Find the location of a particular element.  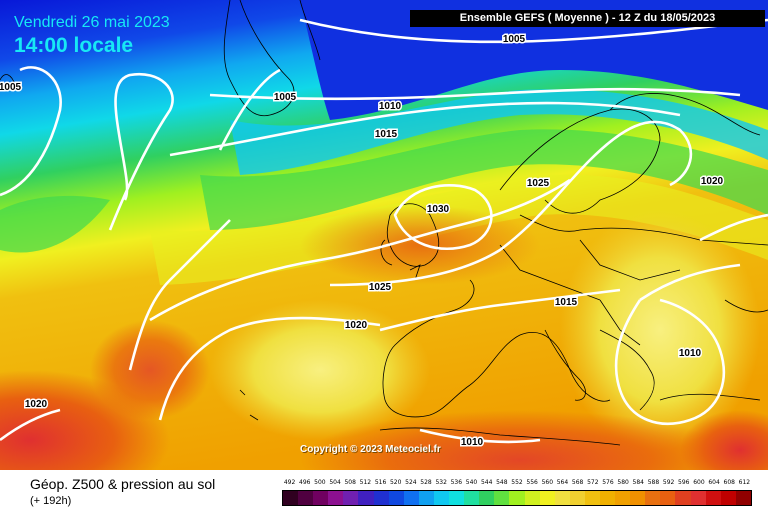

scale-label: 568 is located at coordinates (577, 482).